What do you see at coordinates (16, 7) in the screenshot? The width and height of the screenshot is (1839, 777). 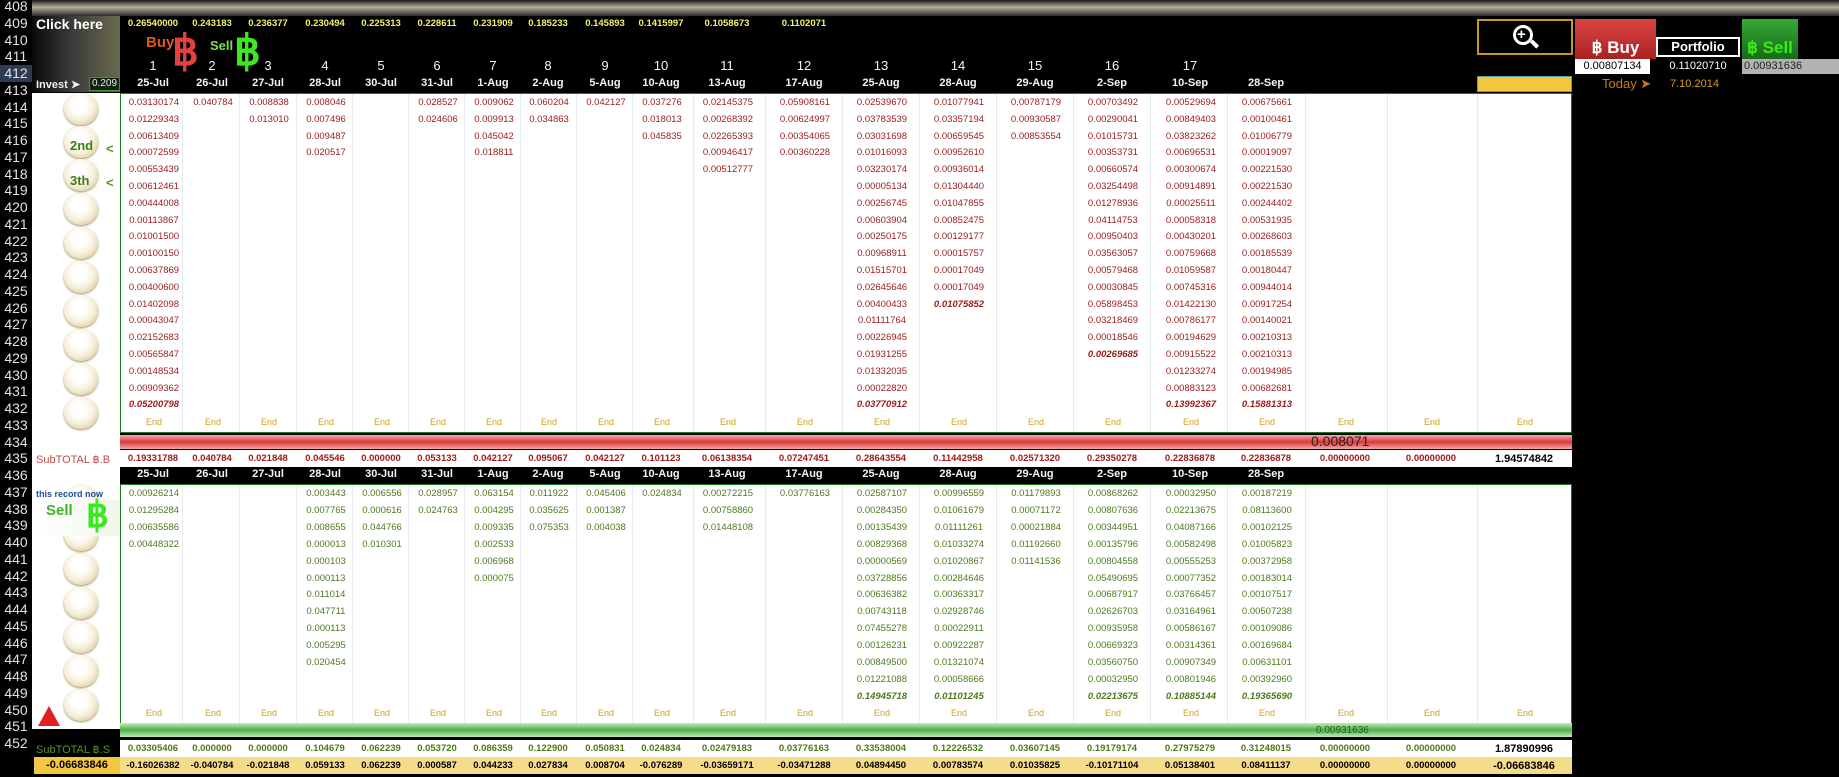 I see `row-number: 408` at bounding box center [16, 7].